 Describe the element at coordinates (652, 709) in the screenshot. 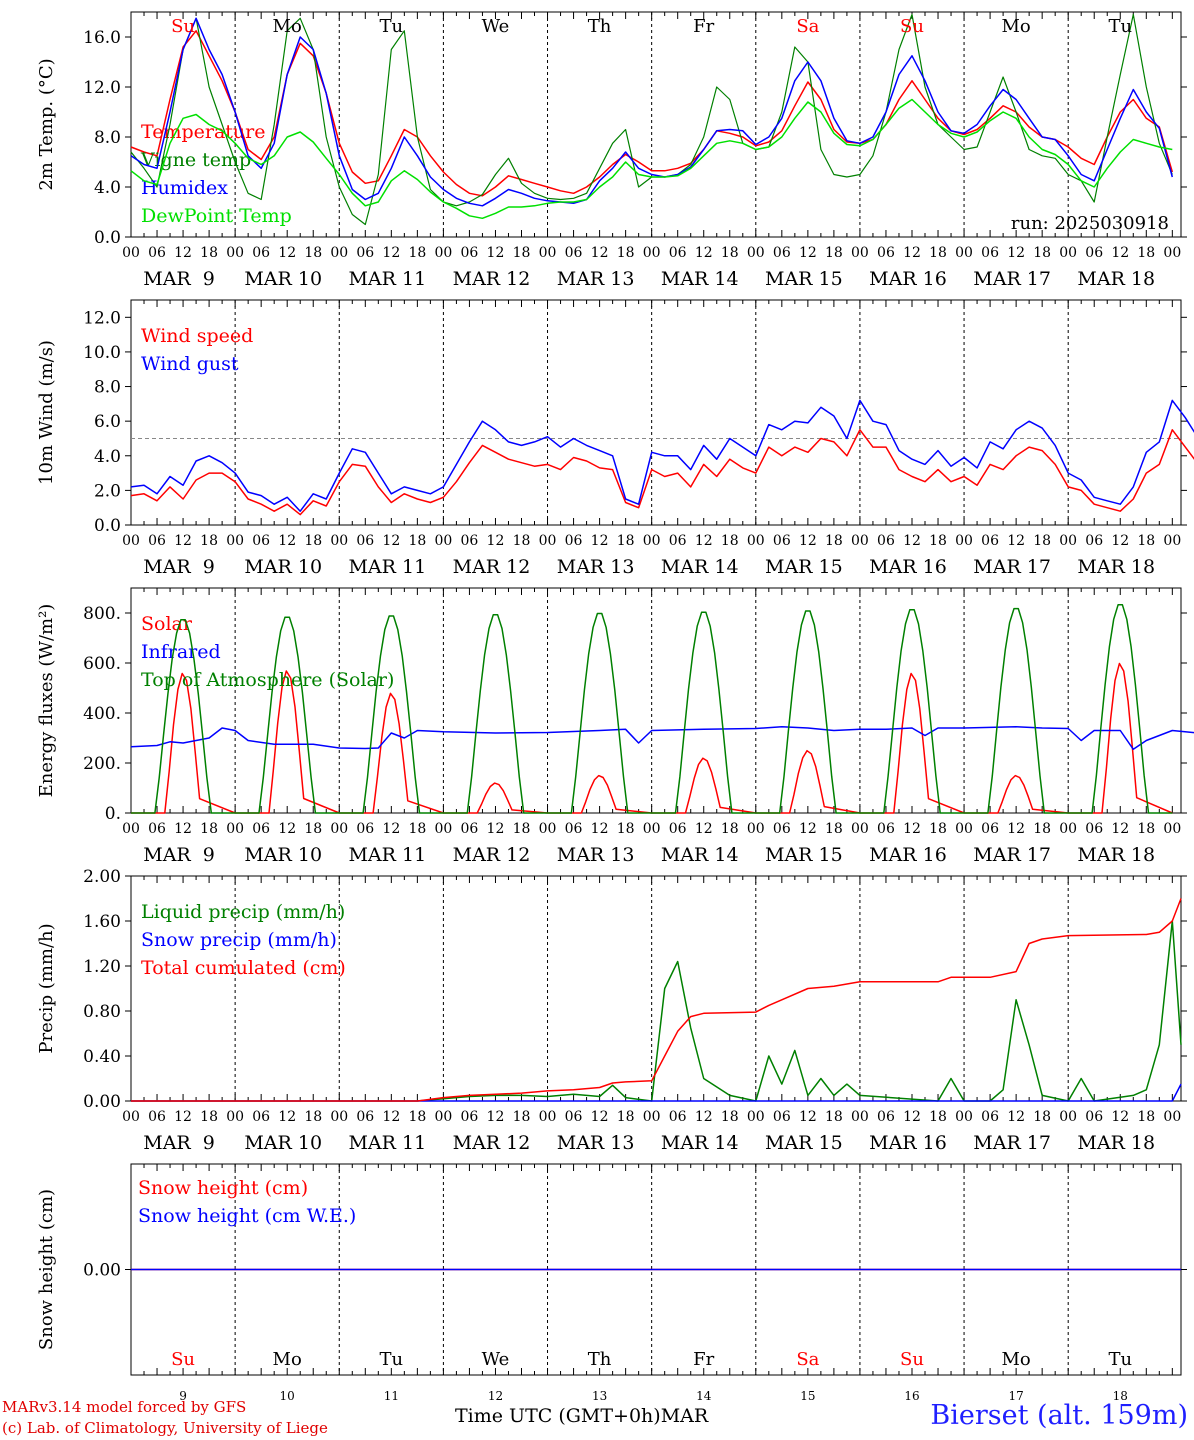

I see `panel3-series-top-of-atmosphere-solar` at that location.